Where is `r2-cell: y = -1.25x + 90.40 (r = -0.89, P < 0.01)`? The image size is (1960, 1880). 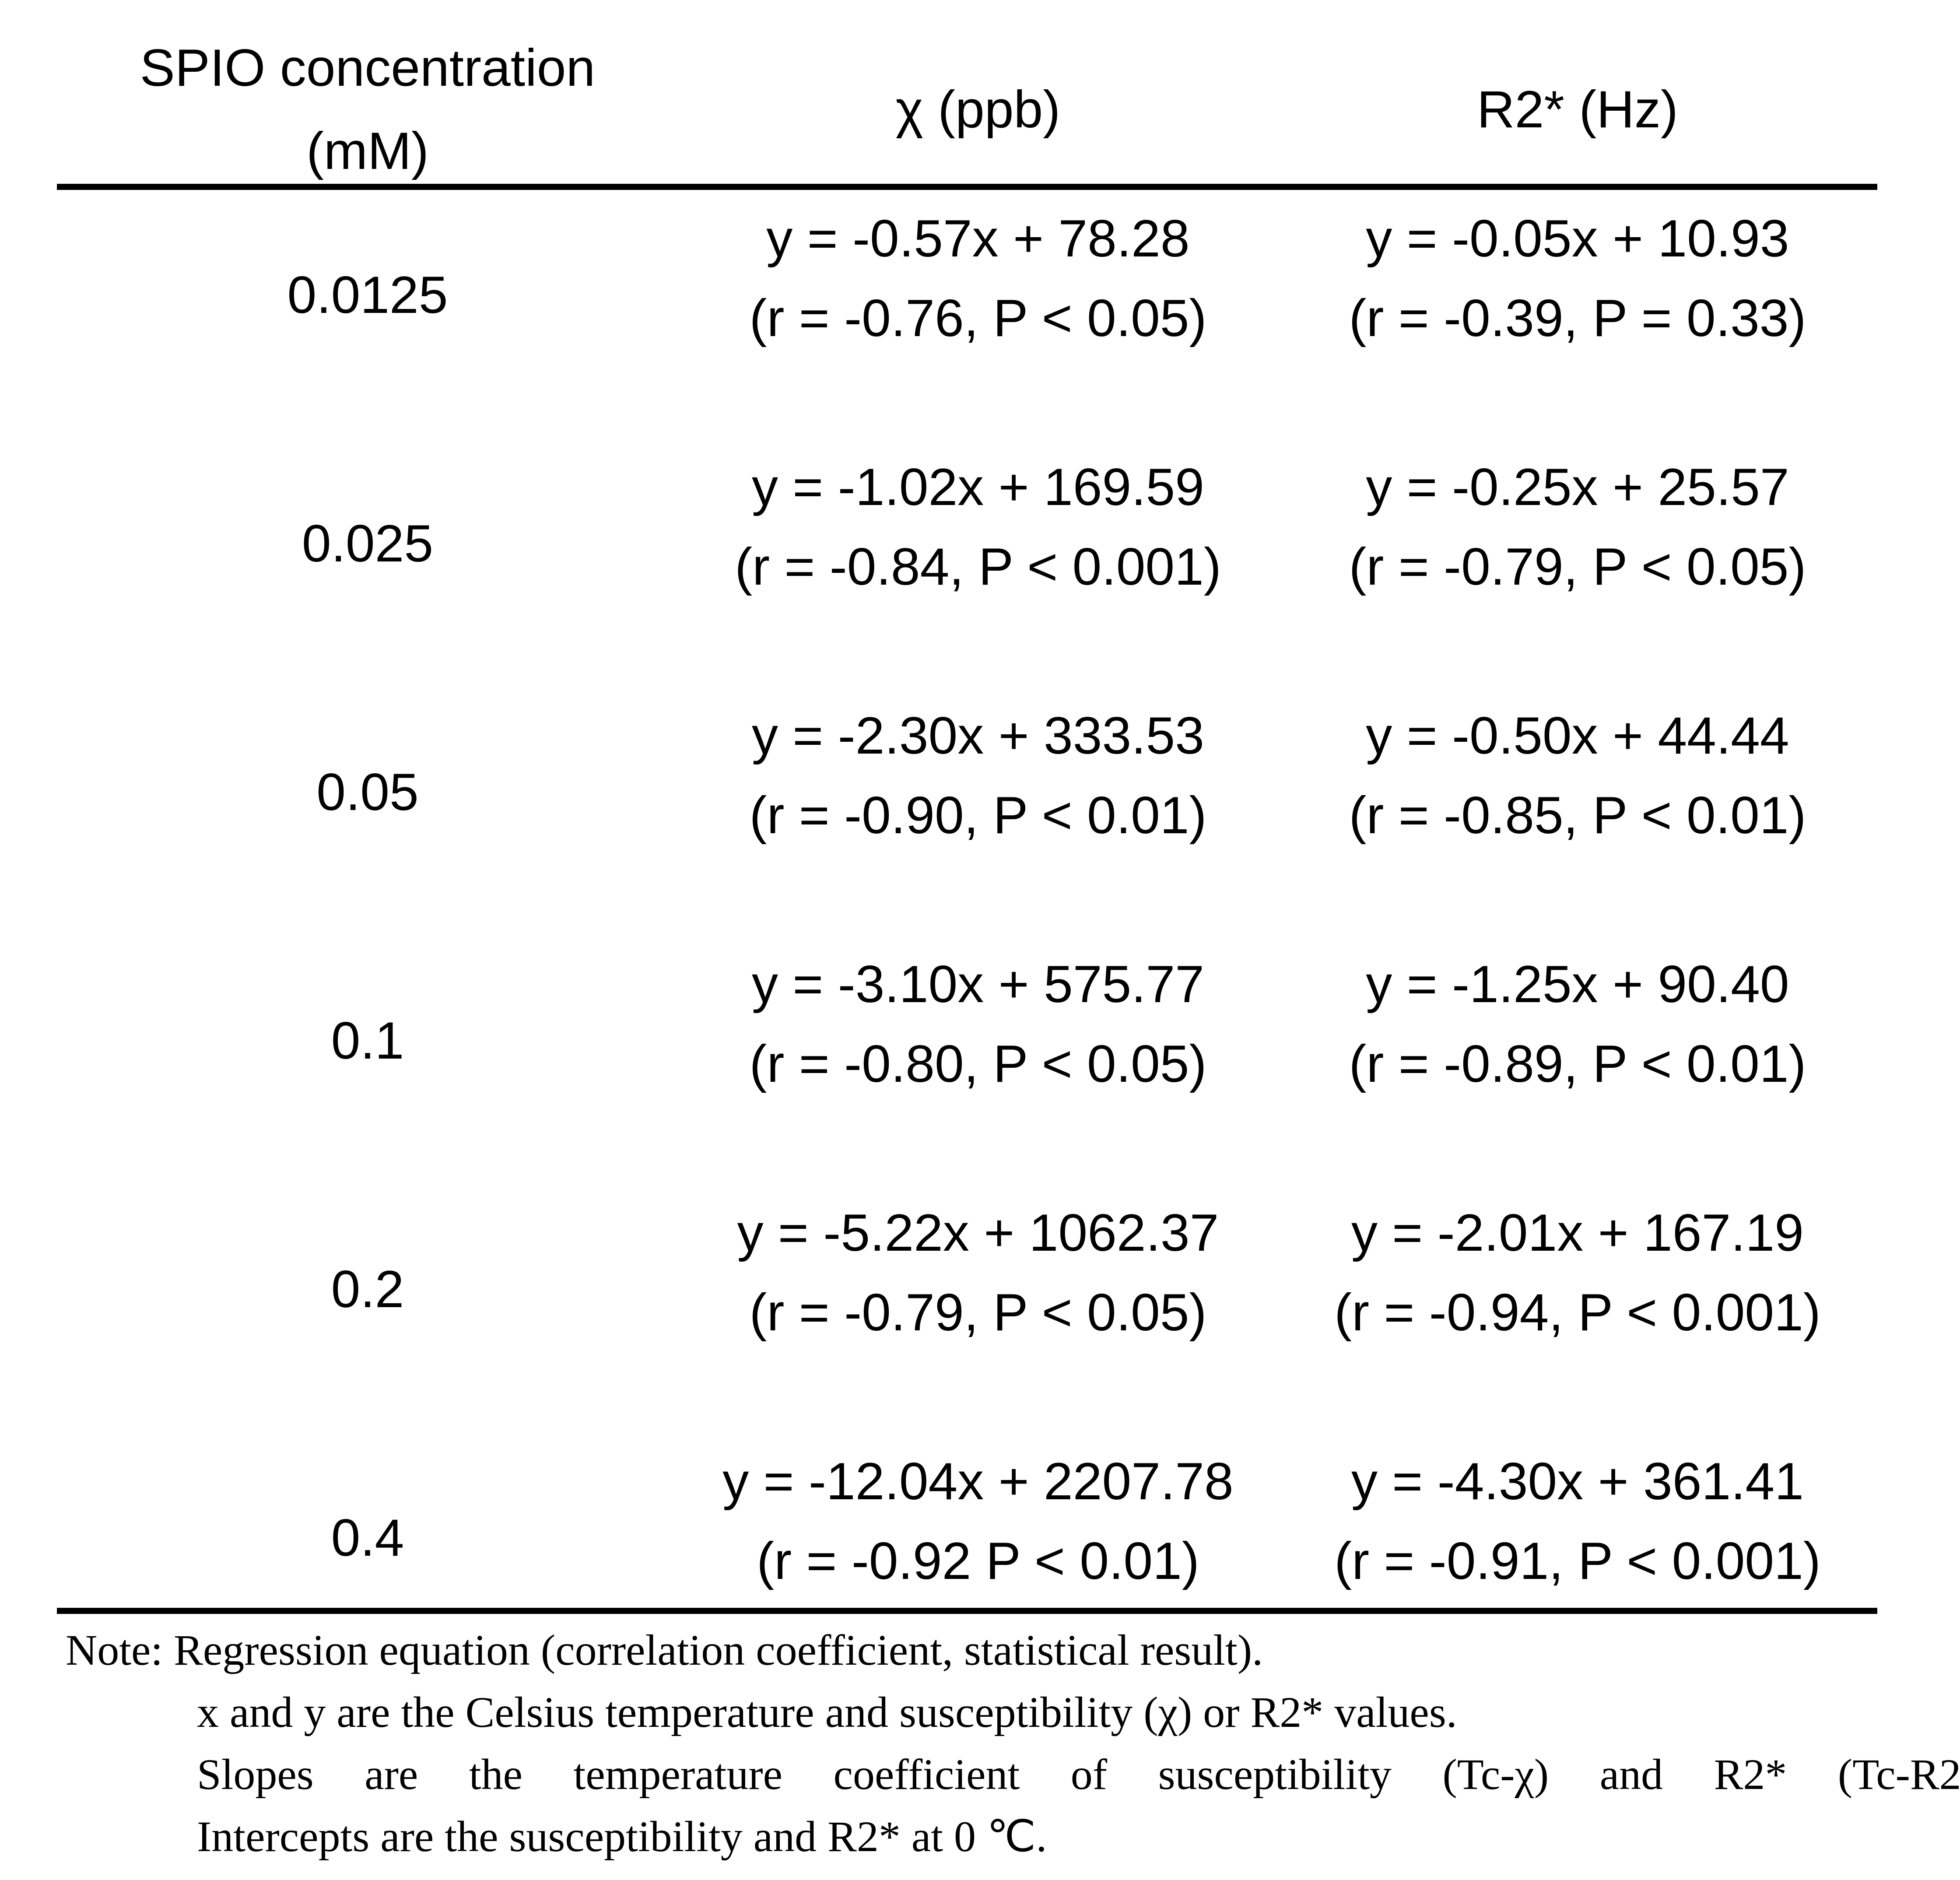 r2-cell: y = -1.25x + 90.40 (r = -0.89, P < 0.01) is located at coordinates (1577, 1031).